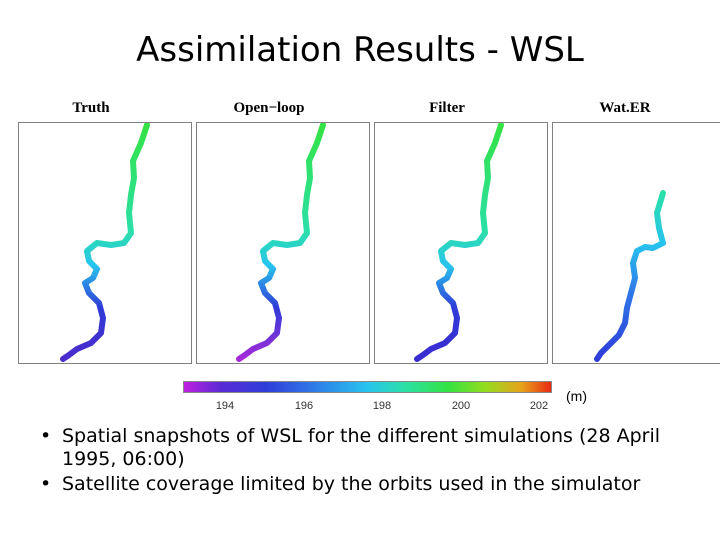 The image size is (720, 540). I want to click on colorbar, so click(367, 387).